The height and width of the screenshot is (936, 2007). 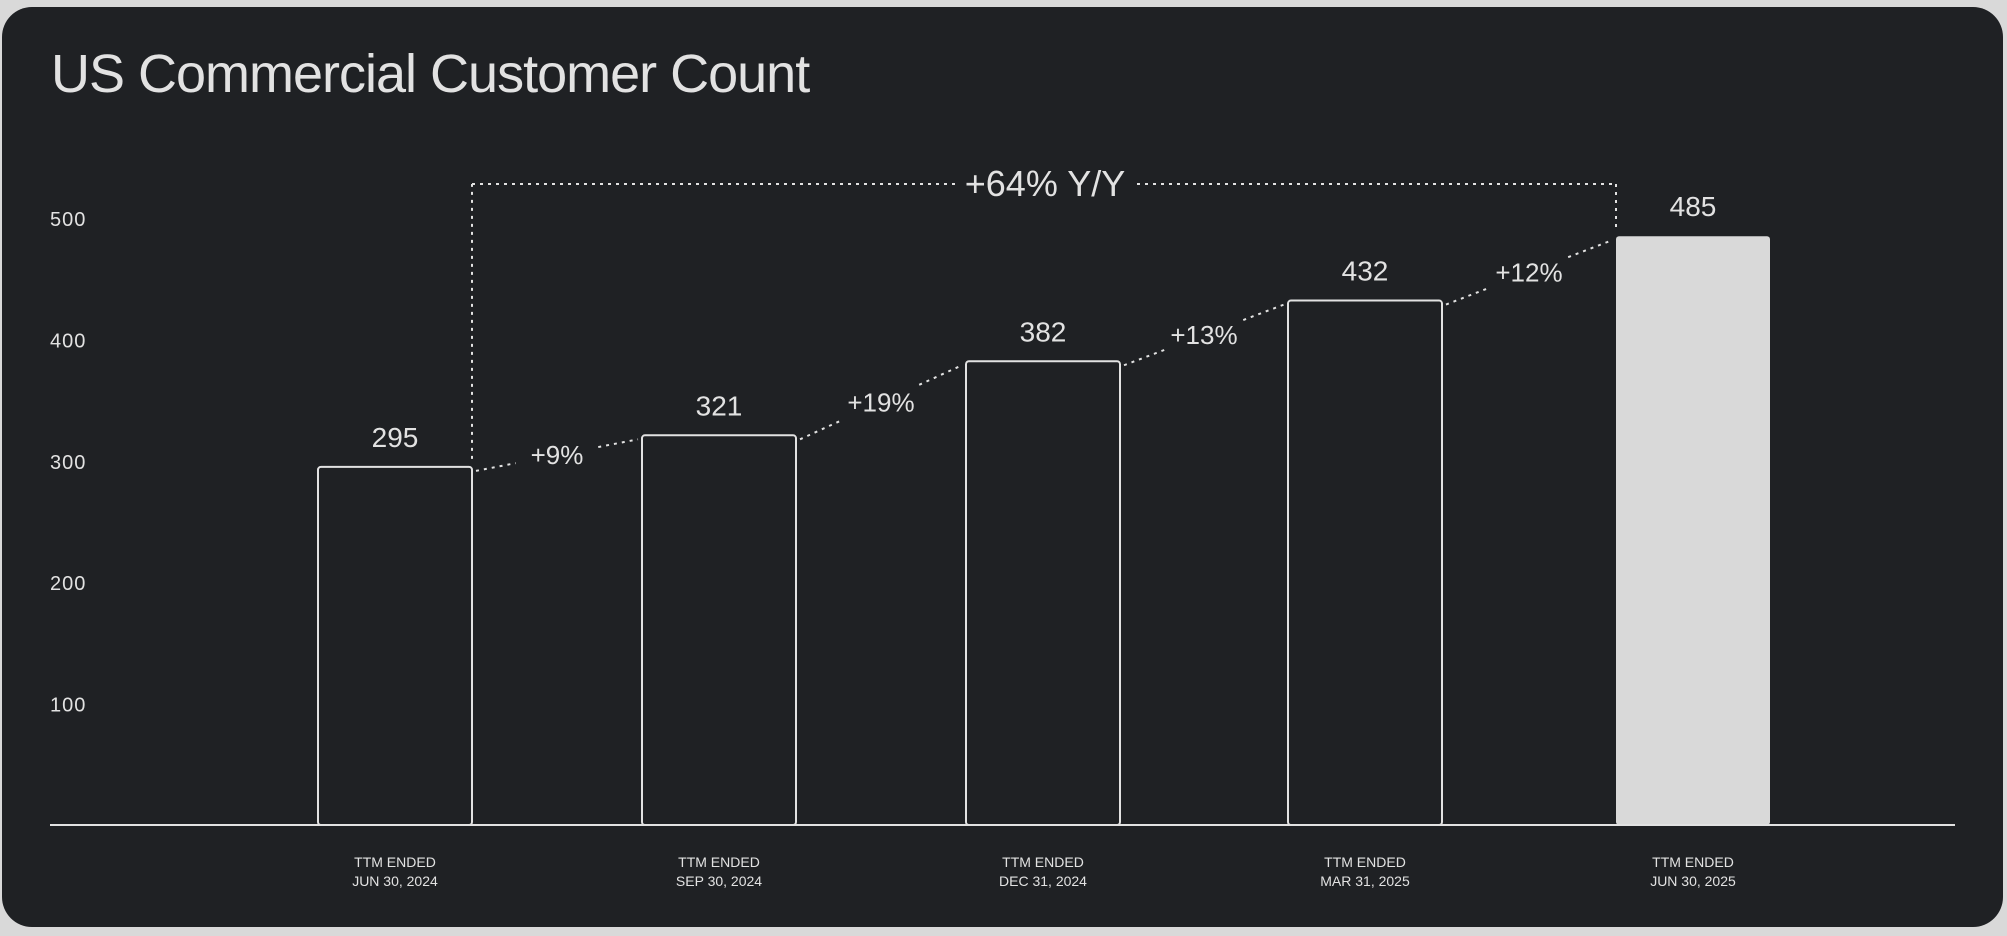 What do you see at coordinates (1365, 271) in the screenshot?
I see `bar-value-label: 432` at bounding box center [1365, 271].